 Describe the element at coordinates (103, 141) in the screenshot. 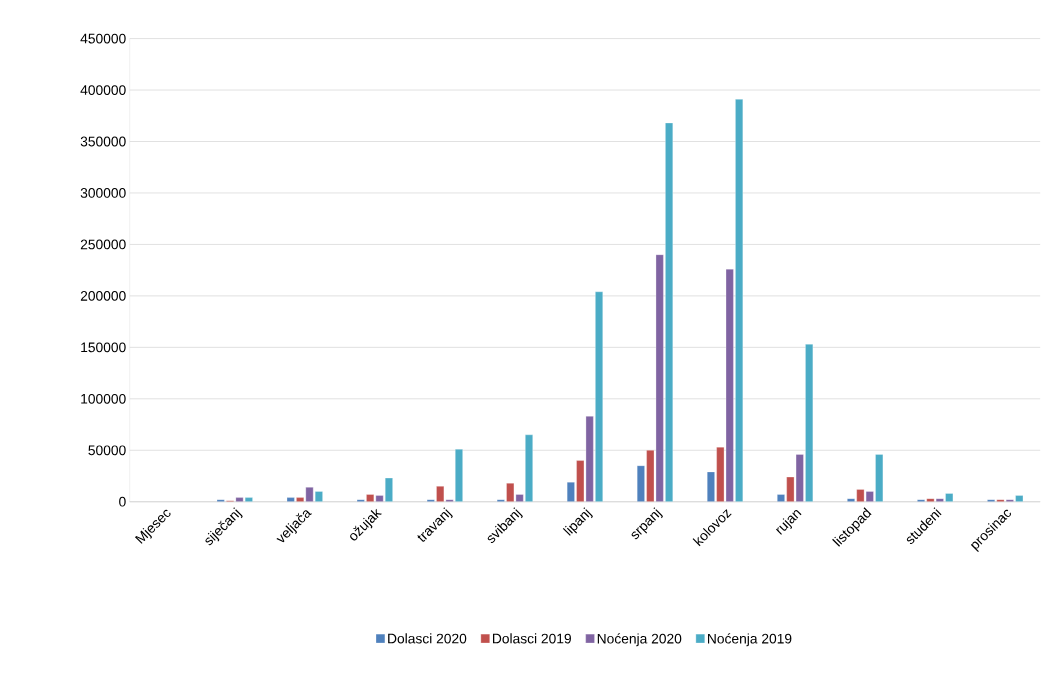

I see `y-tick-label: 350000` at that location.